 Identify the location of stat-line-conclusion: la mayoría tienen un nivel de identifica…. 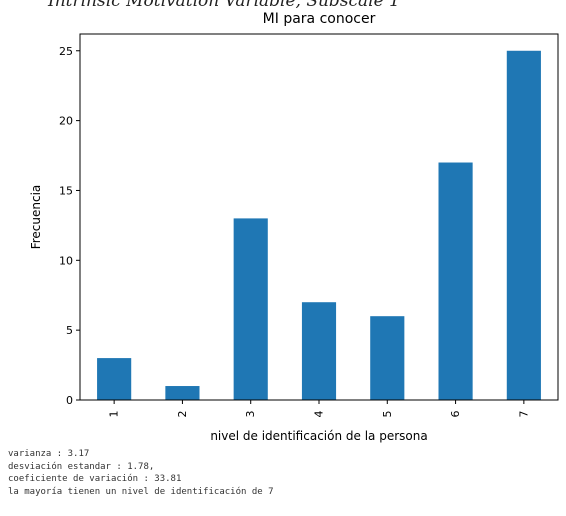
(141, 491).